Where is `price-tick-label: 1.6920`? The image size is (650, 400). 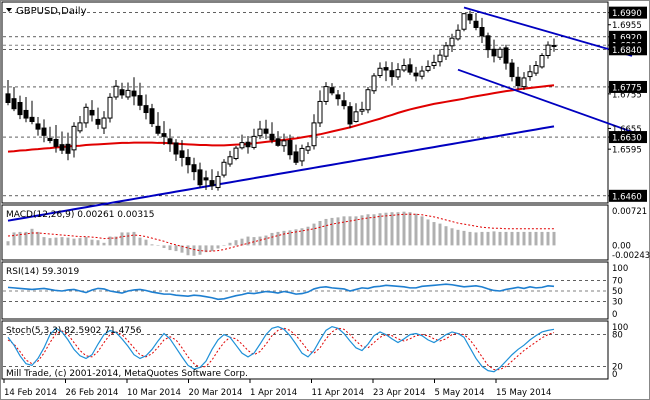
price-tick-label: 1.6920 is located at coordinates (627, 38).